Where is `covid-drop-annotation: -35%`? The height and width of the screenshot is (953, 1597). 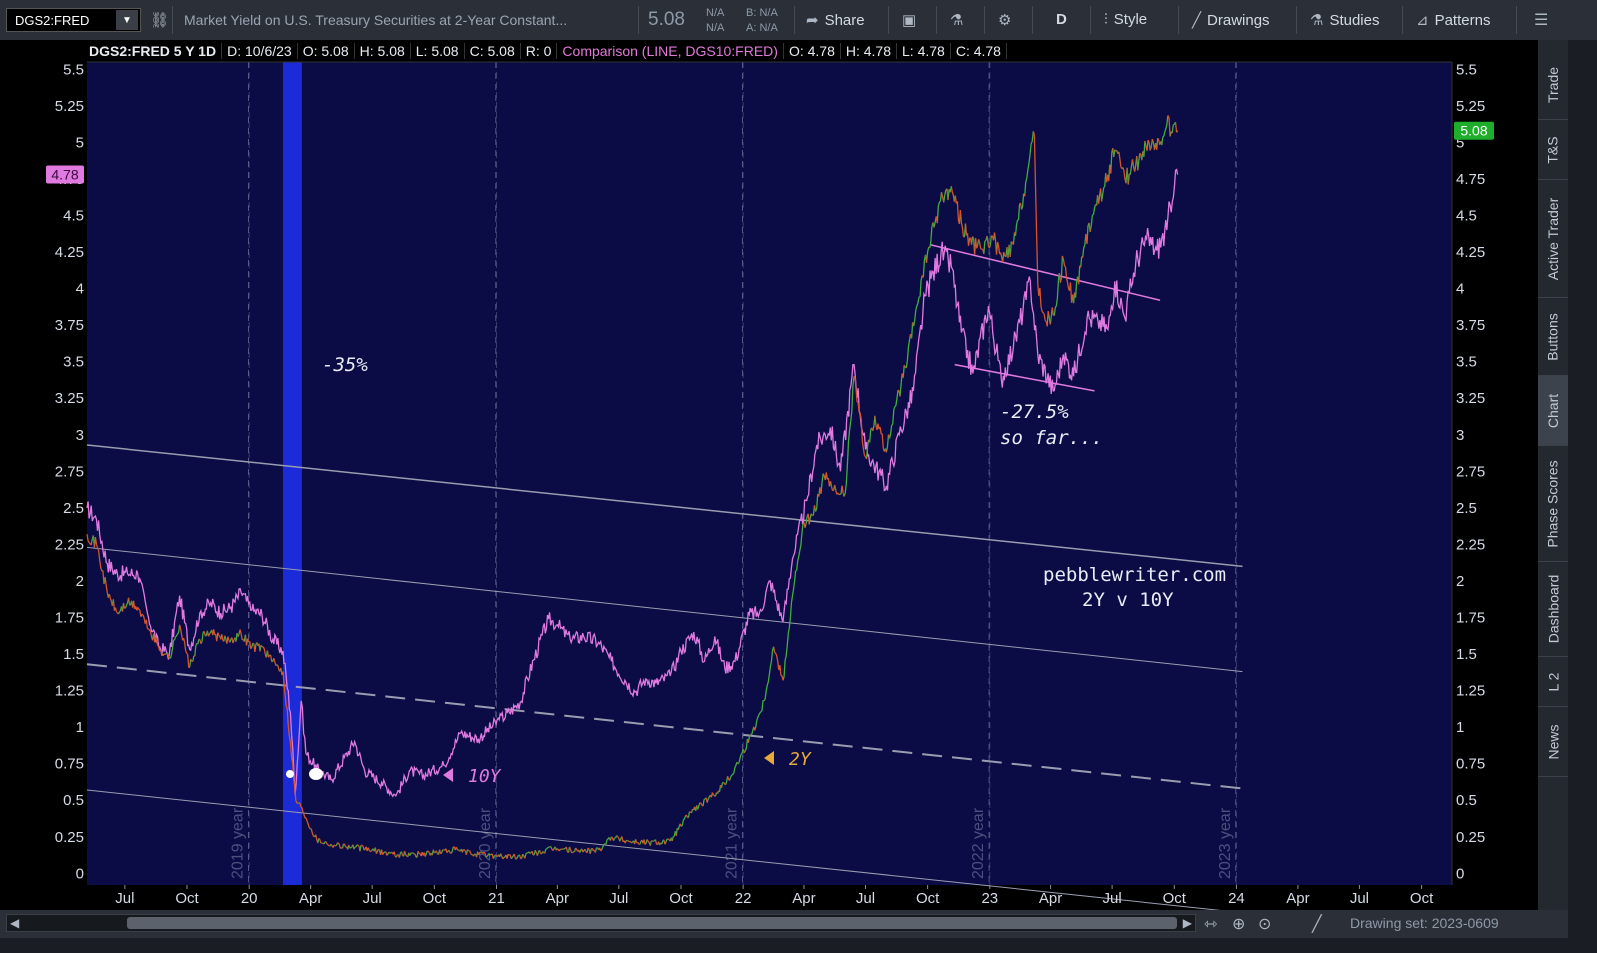 covid-drop-annotation: -35% is located at coordinates (345, 365).